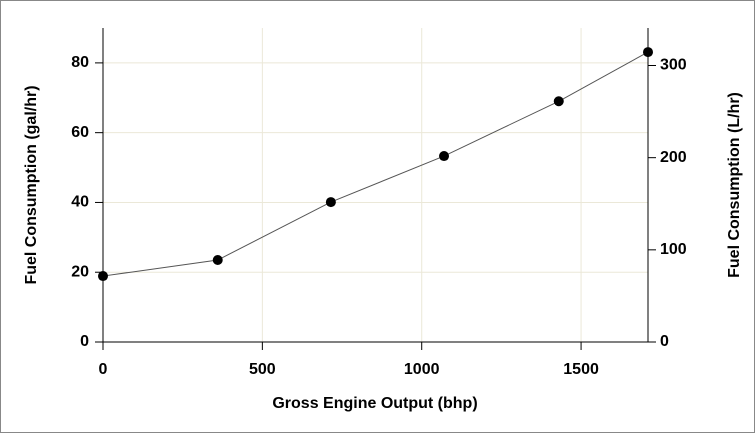 This screenshot has height=433, width=755. Describe the element at coordinates (374, 403) in the screenshot. I see `x-axis-label: Gross Engine Output (bhp)` at that location.